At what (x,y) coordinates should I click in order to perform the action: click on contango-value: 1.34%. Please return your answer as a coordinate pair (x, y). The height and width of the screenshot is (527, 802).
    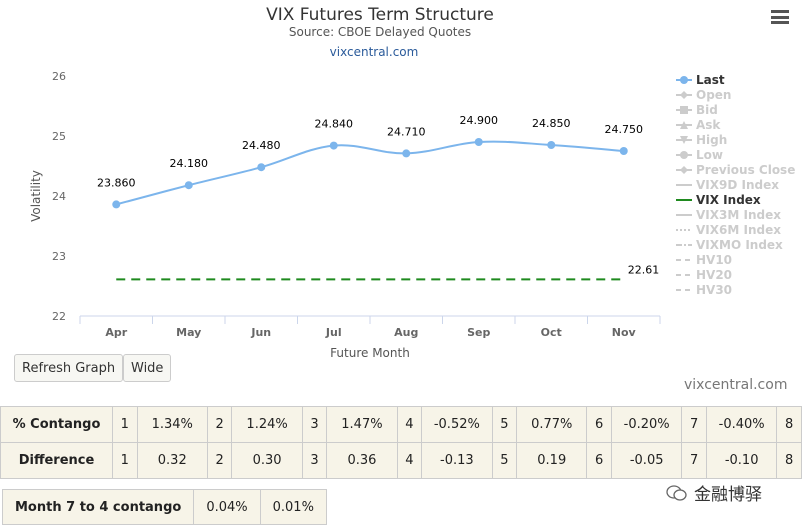
    Looking at the image, I should click on (172, 424).